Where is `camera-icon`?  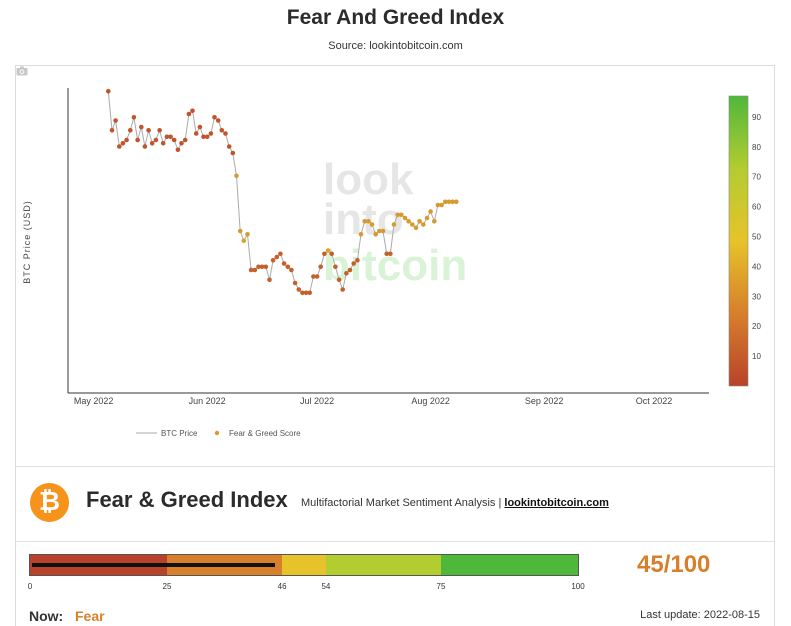 camera-icon is located at coordinates (22, 71).